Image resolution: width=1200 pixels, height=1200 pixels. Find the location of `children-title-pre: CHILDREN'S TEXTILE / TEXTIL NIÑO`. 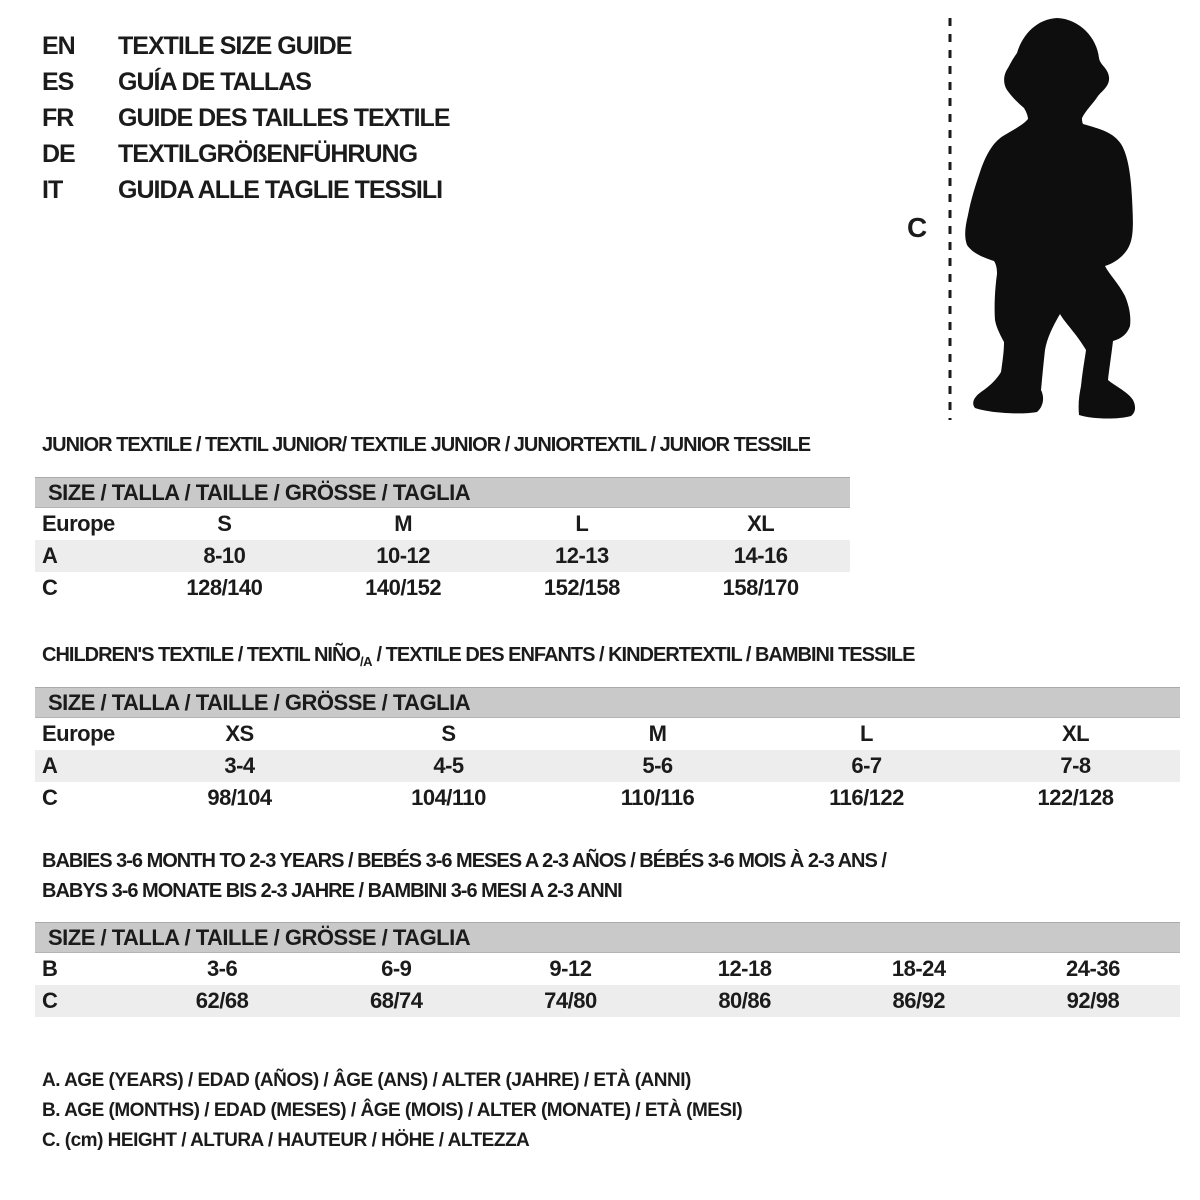

children-title-pre: CHILDREN'S TEXTILE / TEXTIL NIÑO is located at coordinates (201, 655).